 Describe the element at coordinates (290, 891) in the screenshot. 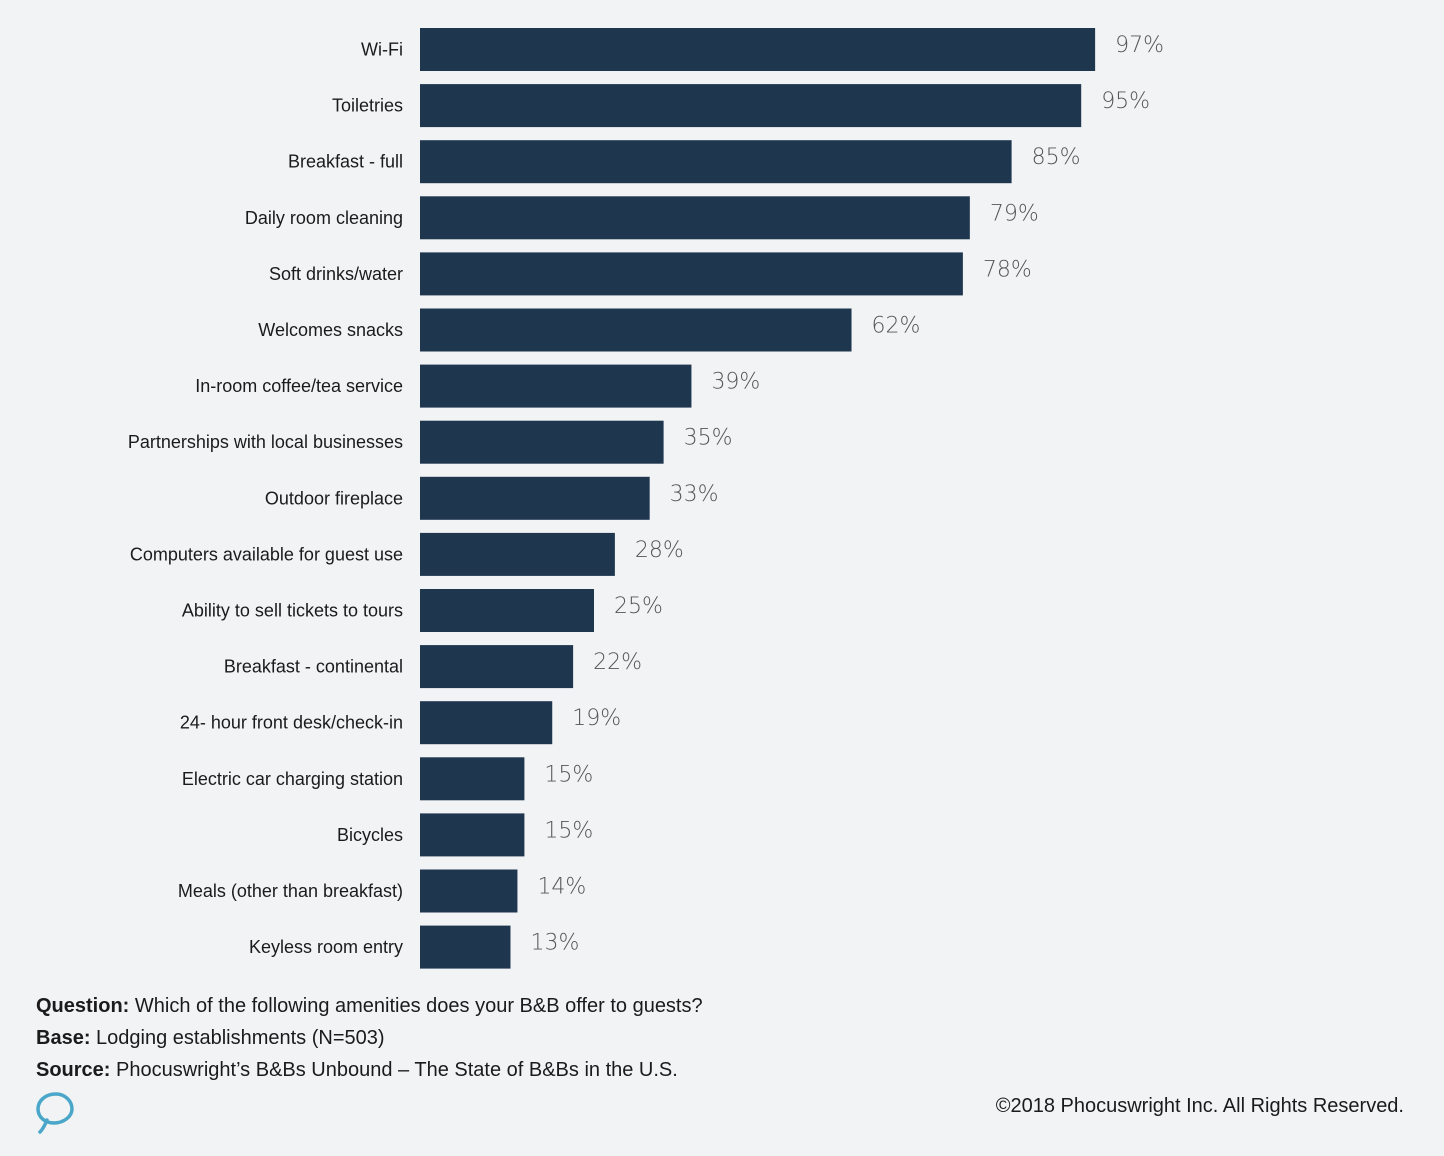

I see `category-label: Meals (other than breakfast)` at that location.